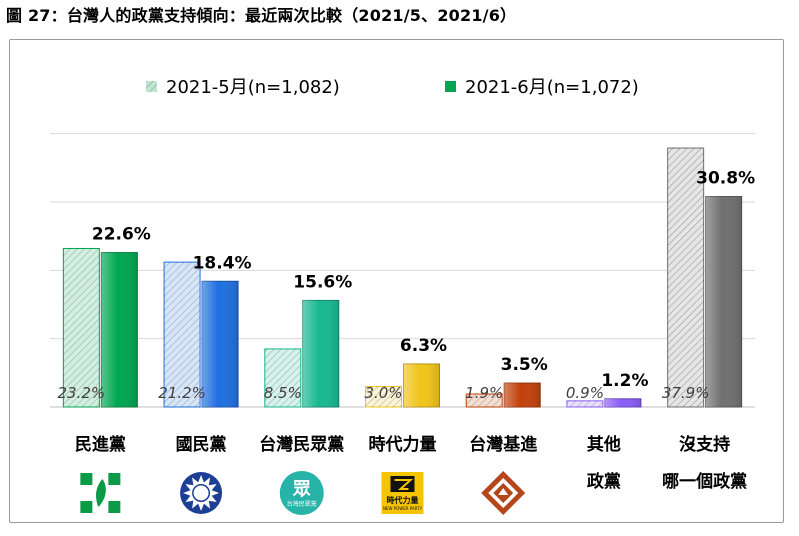 This screenshot has width=799, height=536. I want to click on category-label: 哪一個政黨, so click(704, 481).